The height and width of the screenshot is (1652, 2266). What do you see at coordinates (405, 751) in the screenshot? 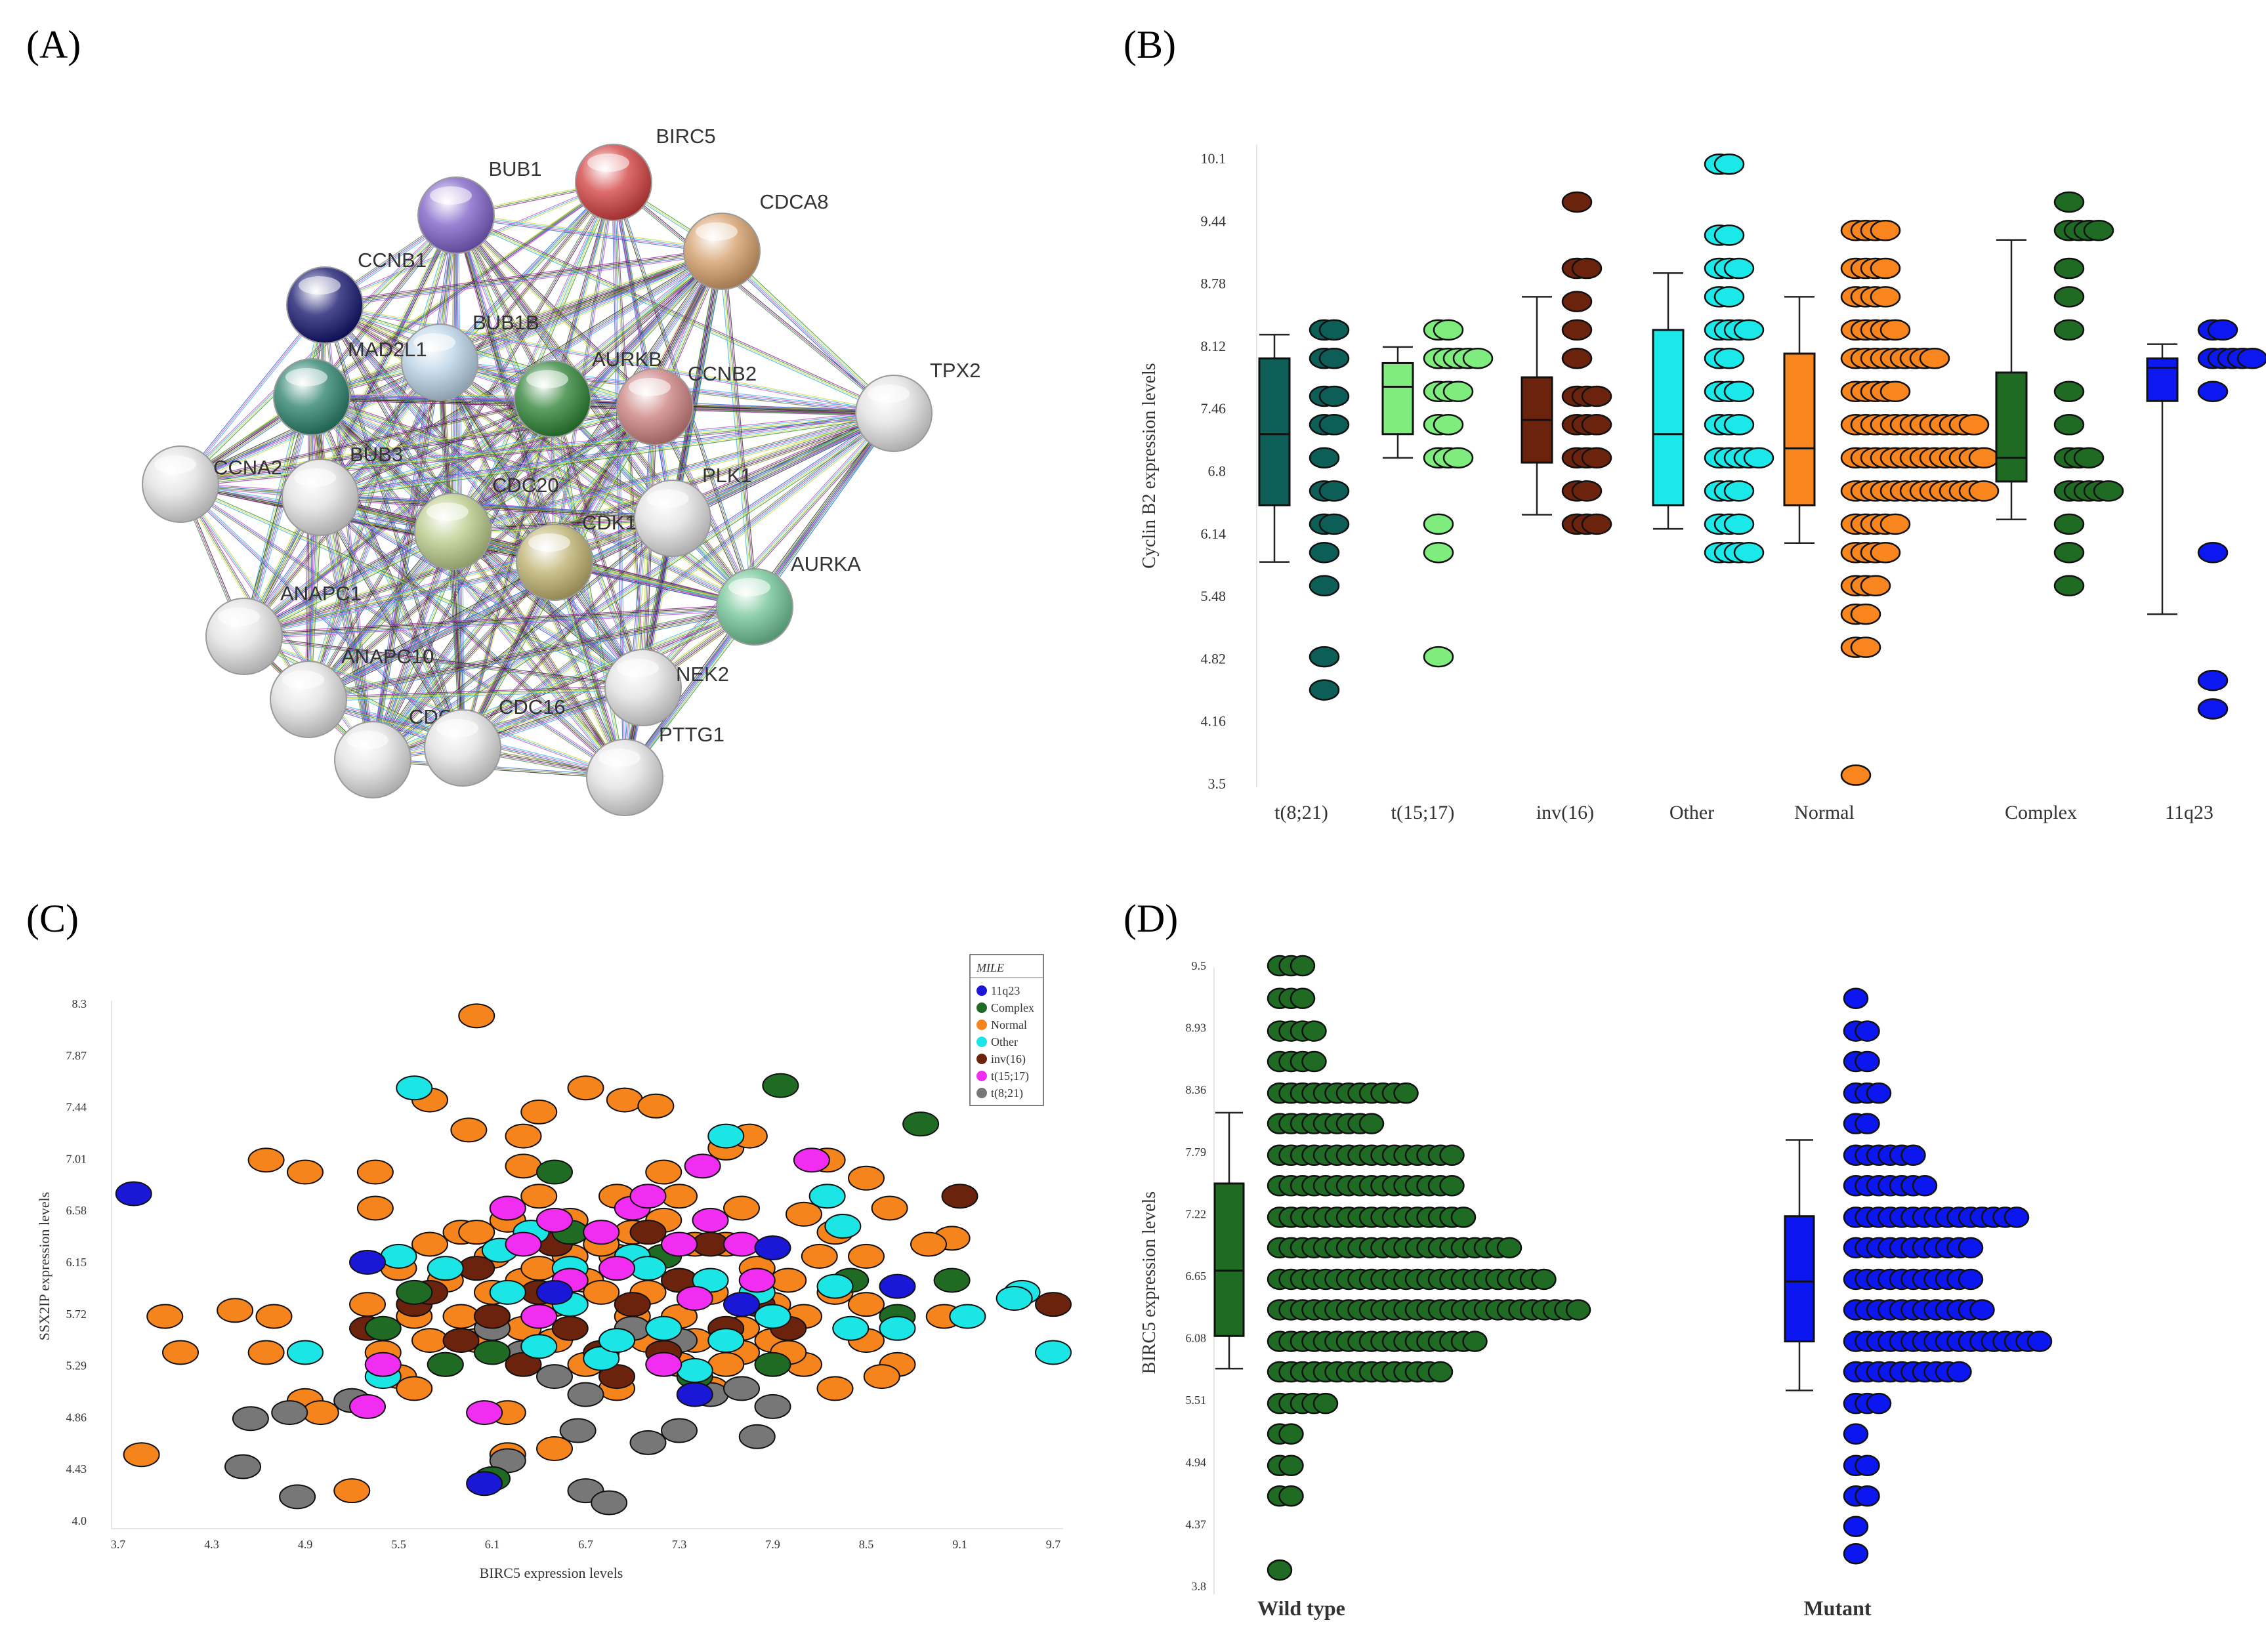
I see `node-cdc23: CDC23` at bounding box center [405, 751].